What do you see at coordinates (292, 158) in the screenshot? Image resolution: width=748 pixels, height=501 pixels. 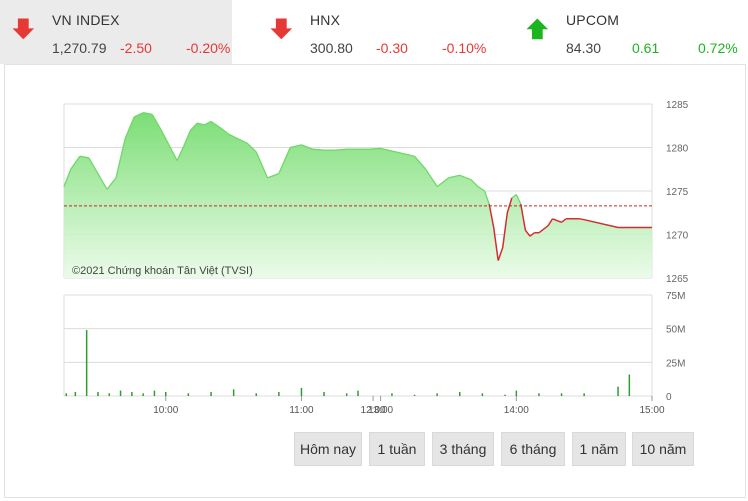 I see `price-line-above-reference` at bounding box center [292, 158].